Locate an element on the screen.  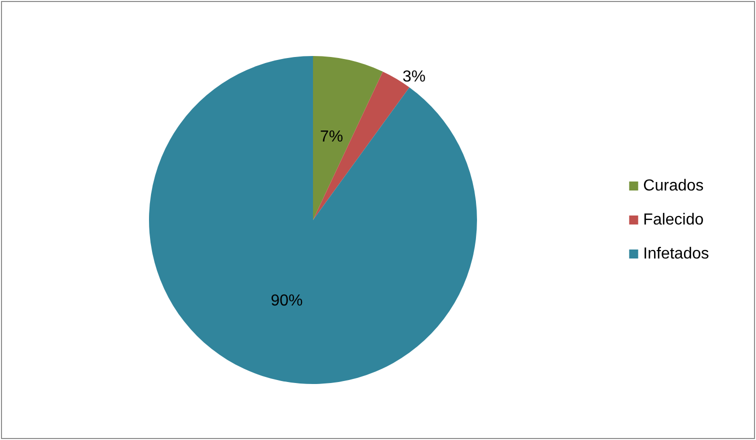
data-label: 7% is located at coordinates (332, 137).